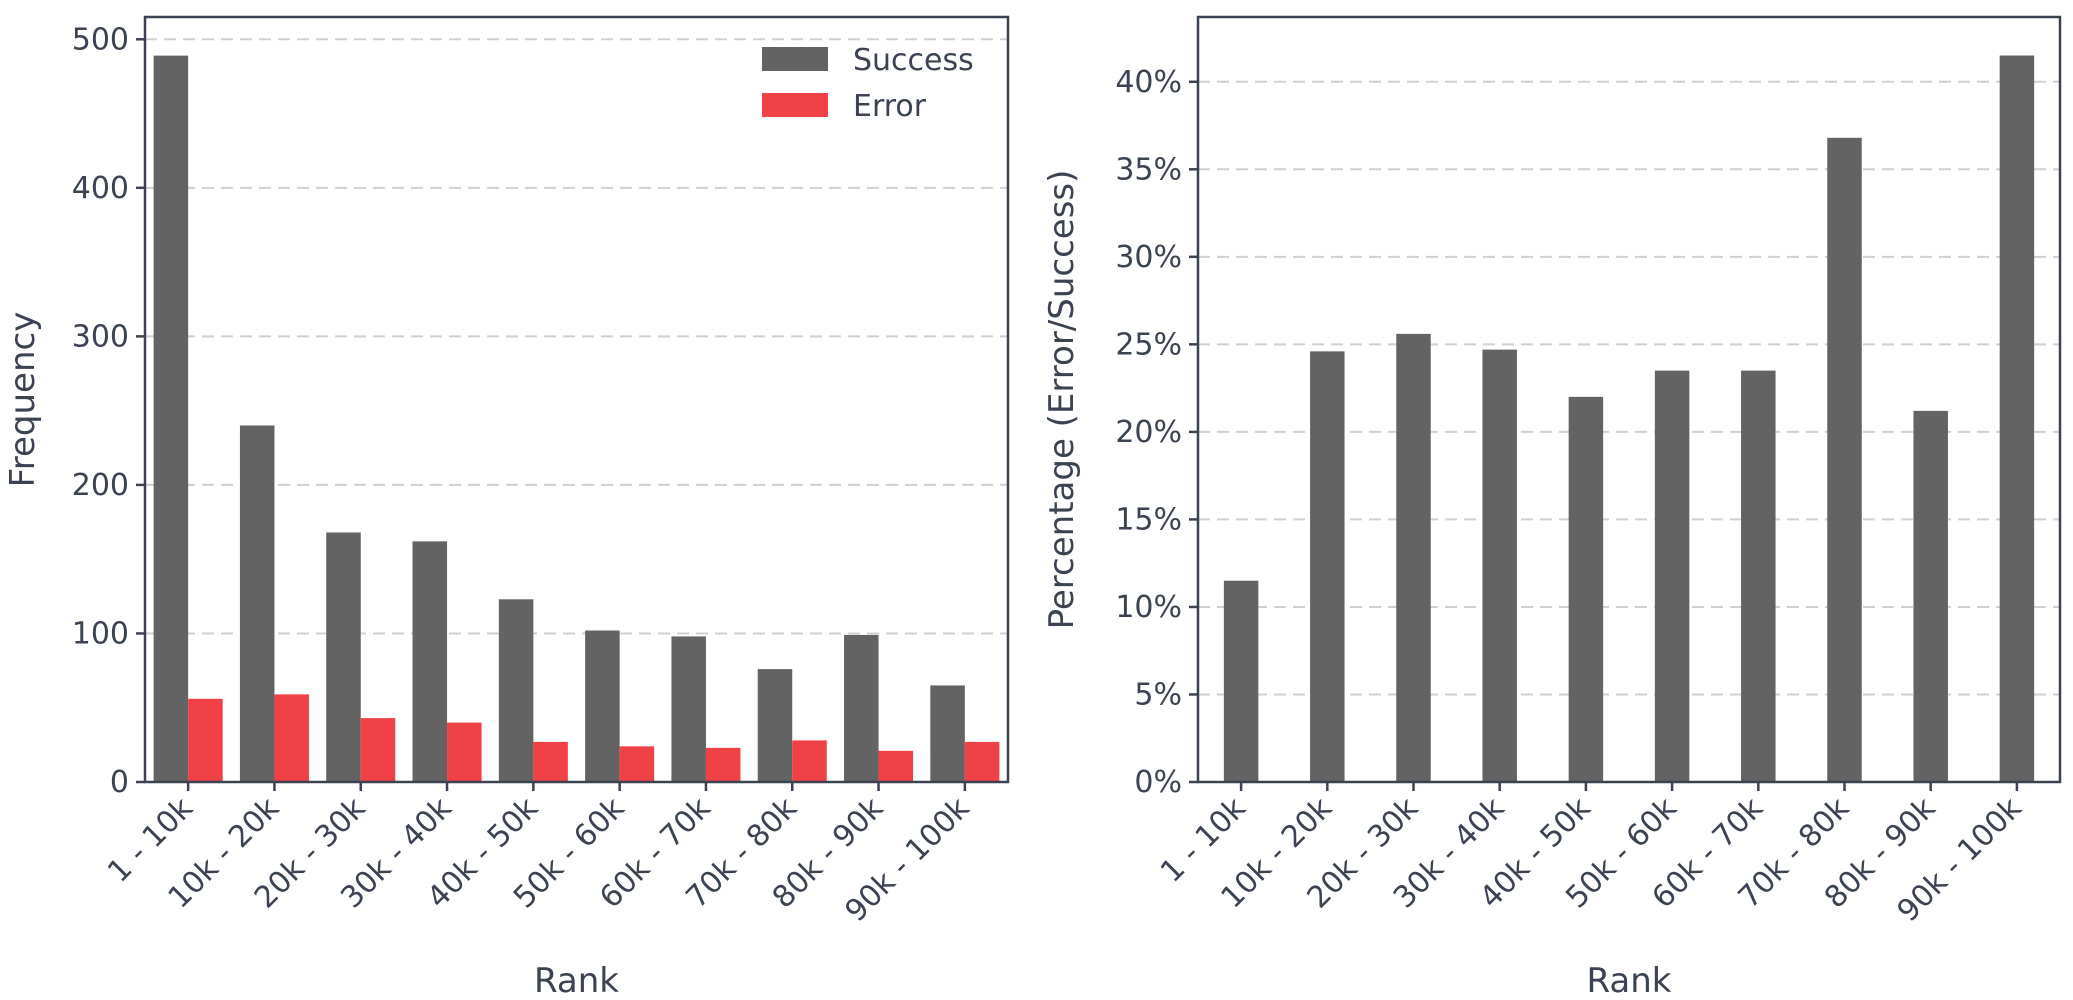 The height and width of the screenshot is (1000, 2073). Describe the element at coordinates (1148, 344) in the screenshot. I see `pct-y-tick-label: 25%` at that location.